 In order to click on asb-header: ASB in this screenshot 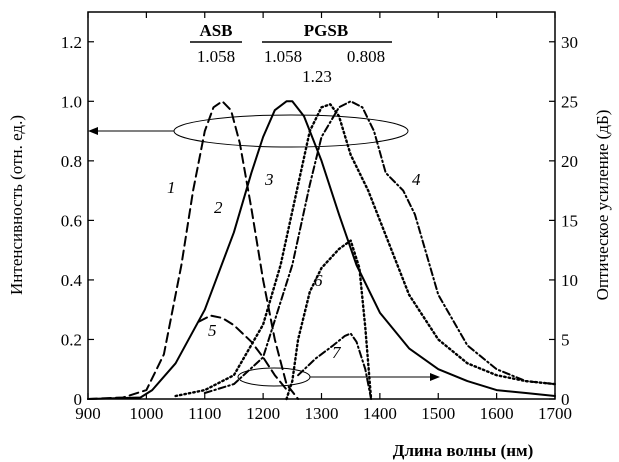, I will do `click(215, 30)`.